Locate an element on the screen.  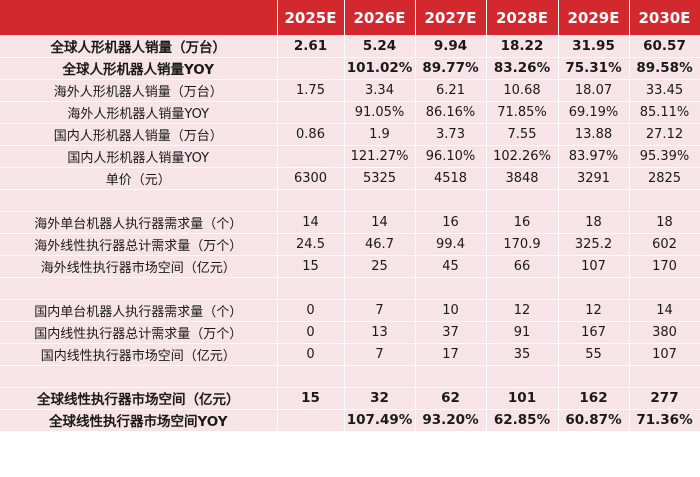
value-cell: 102.26% is located at coordinates (522, 156).